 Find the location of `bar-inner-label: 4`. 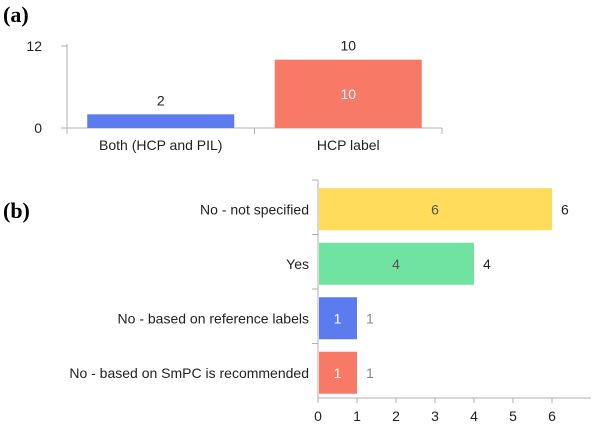

bar-inner-label: 4 is located at coordinates (396, 264).